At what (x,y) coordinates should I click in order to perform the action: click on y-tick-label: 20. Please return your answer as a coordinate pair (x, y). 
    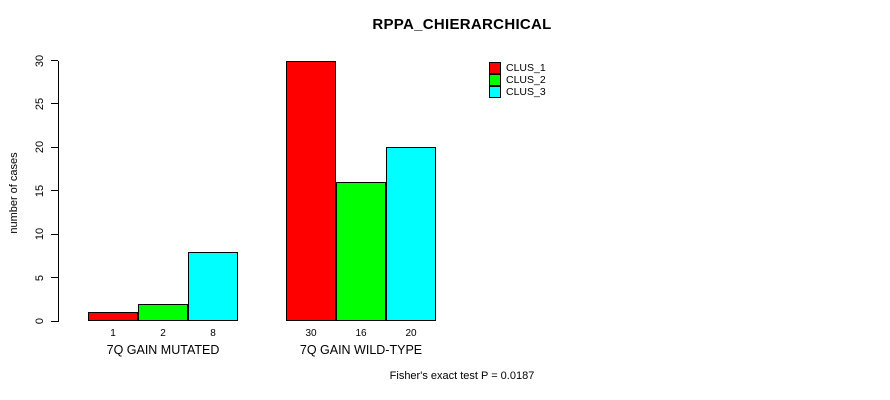
    Looking at the image, I should click on (40, 147).